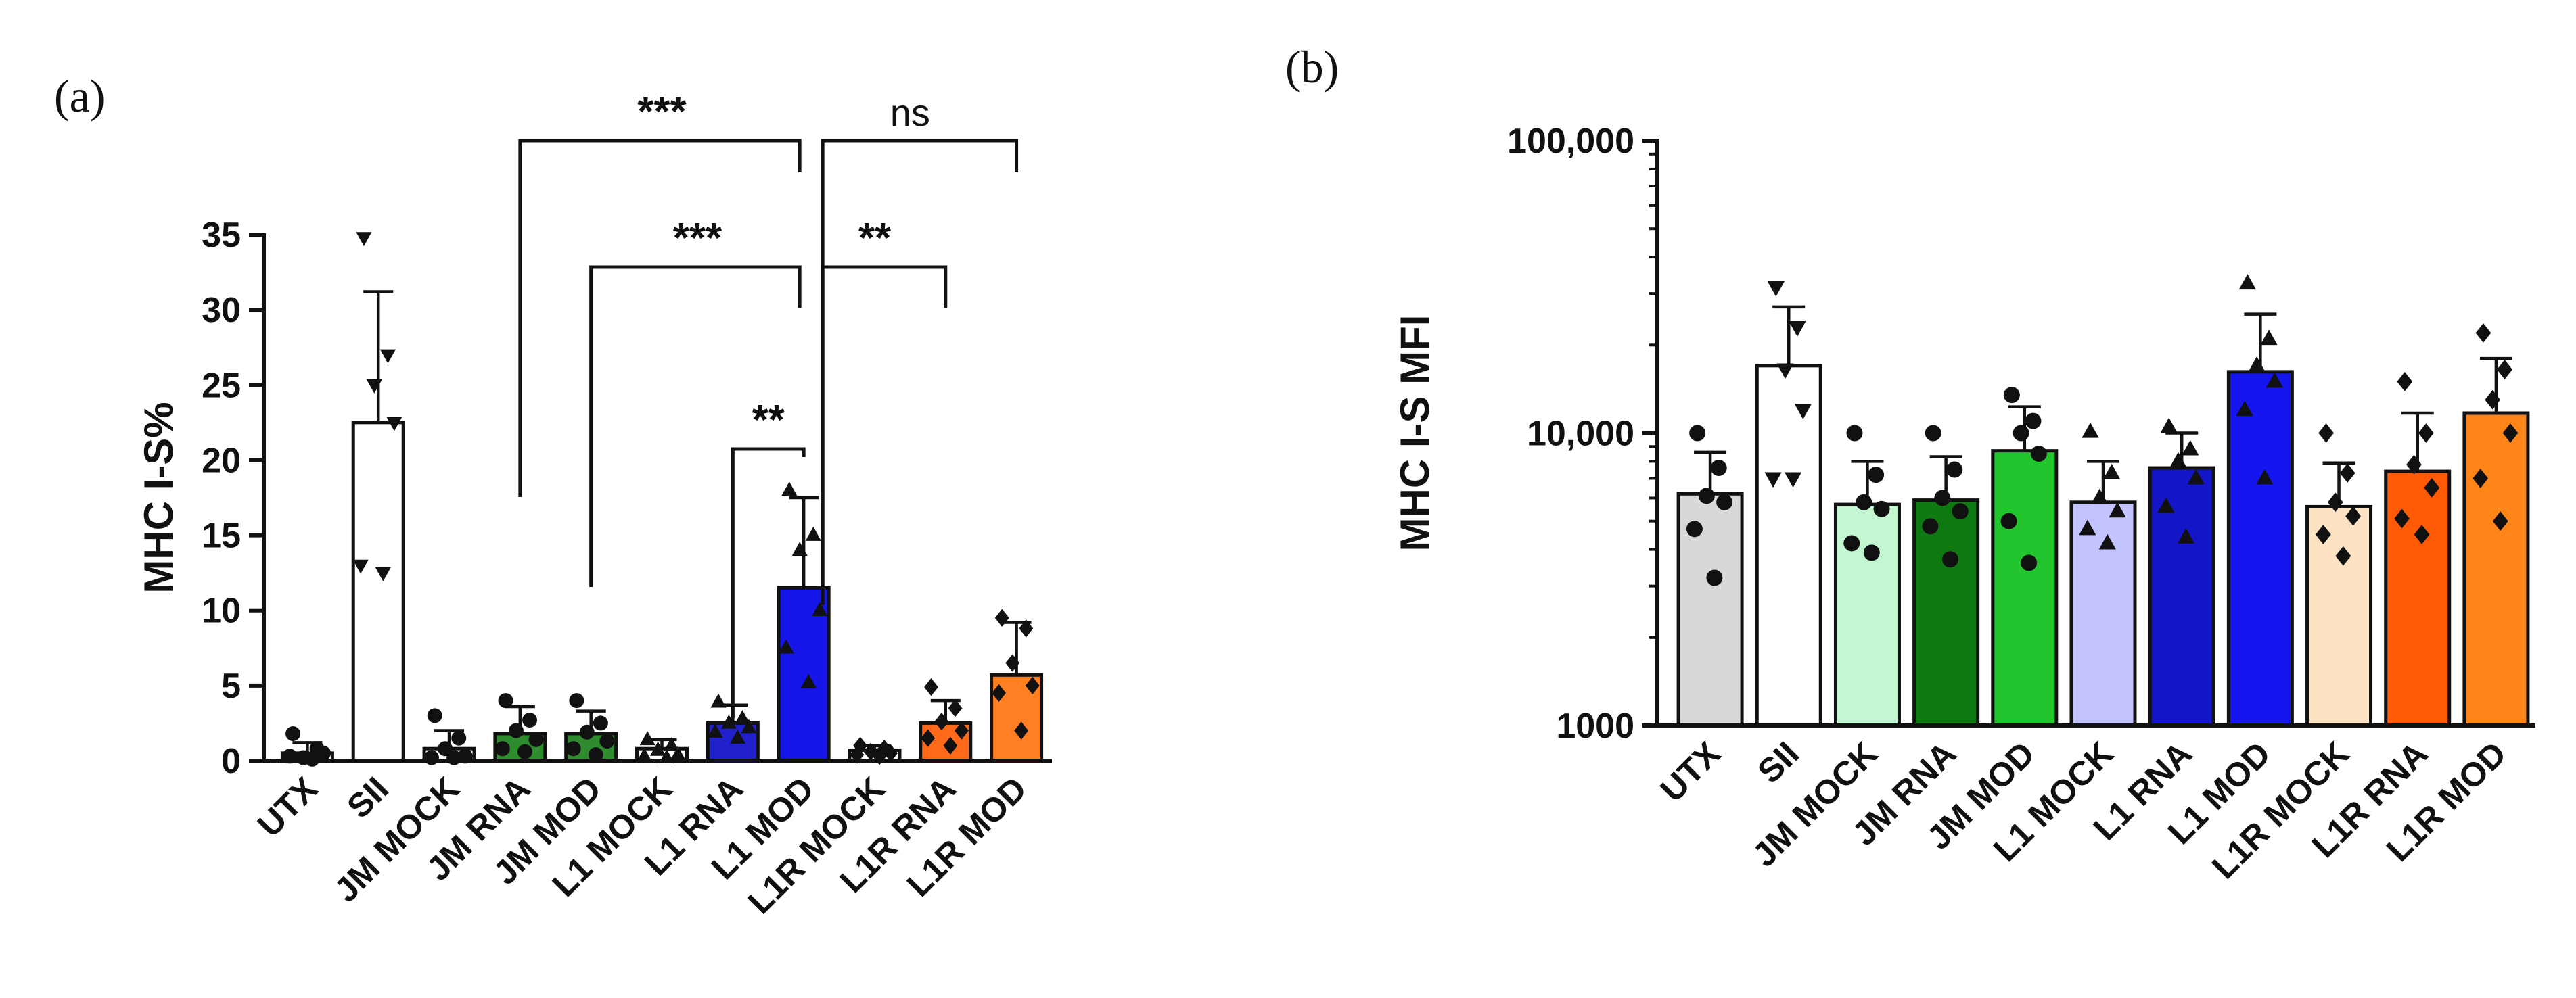 The width and height of the screenshot is (2576, 998). What do you see at coordinates (2103, 614) in the screenshot?
I see `bar-l1-mock` at bounding box center [2103, 614].